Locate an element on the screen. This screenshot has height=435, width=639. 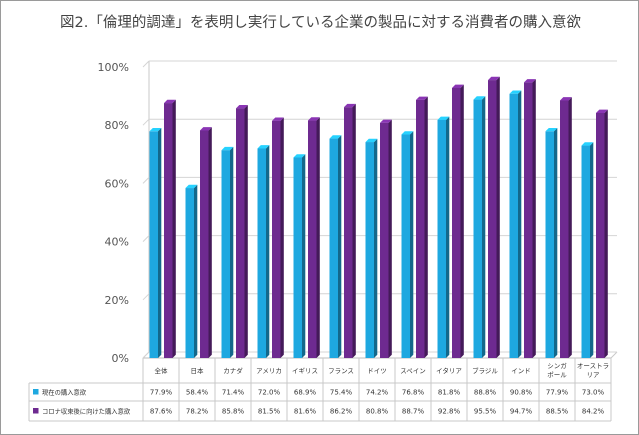
y-tick-label: 80% is located at coordinates (117, 125).